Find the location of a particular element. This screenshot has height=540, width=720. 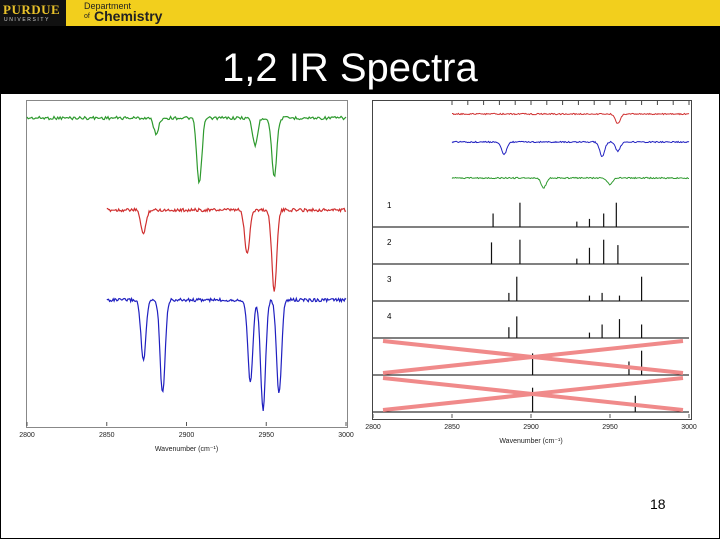

right-tick-label-4: 3000 is located at coordinates (689, 427).